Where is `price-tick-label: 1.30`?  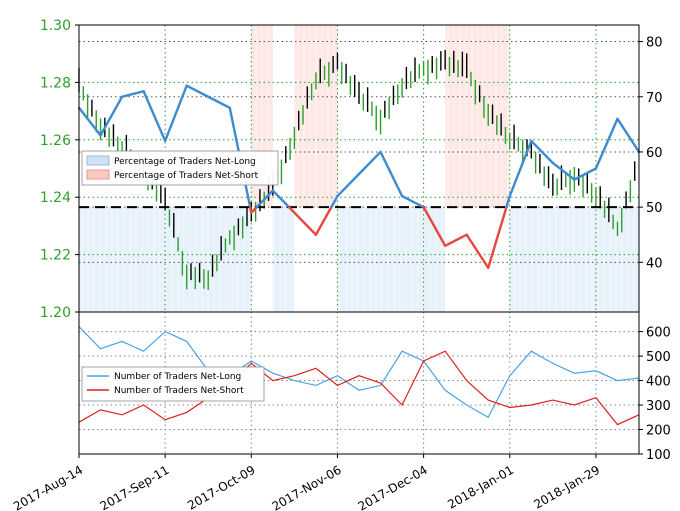 price-tick-label: 1.30 is located at coordinates (55, 26).